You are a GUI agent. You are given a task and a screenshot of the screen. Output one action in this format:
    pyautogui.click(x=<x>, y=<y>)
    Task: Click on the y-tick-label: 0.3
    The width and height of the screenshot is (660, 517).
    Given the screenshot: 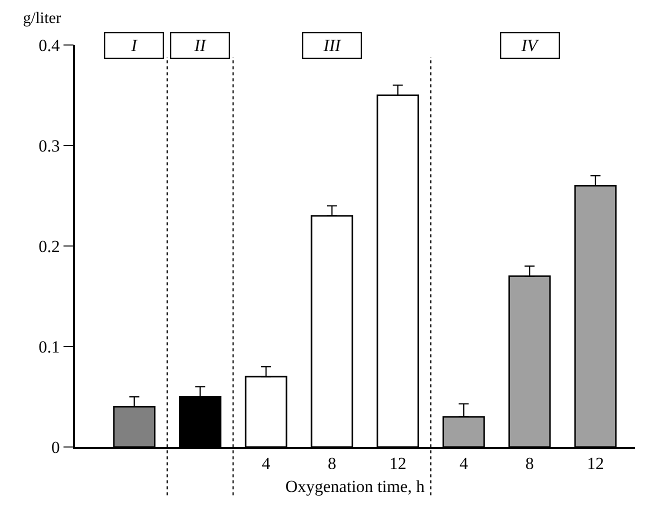 What is the action you would take?
    pyautogui.click(x=49, y=146)
    